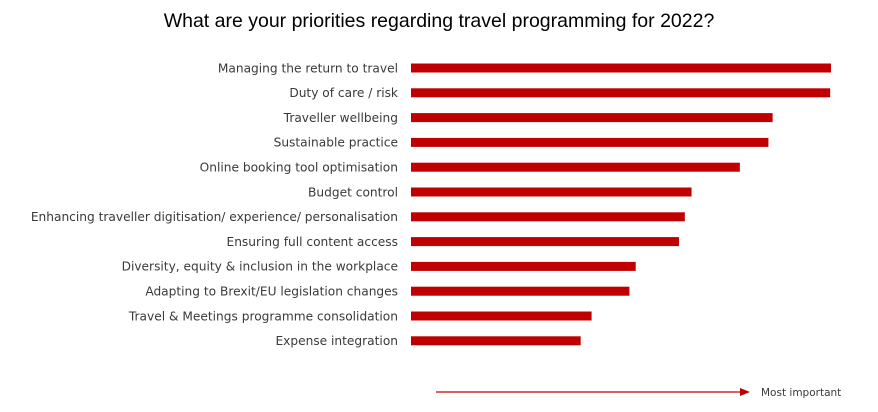  I want to click on category-label: Sustainable practice, so click(336, 143).